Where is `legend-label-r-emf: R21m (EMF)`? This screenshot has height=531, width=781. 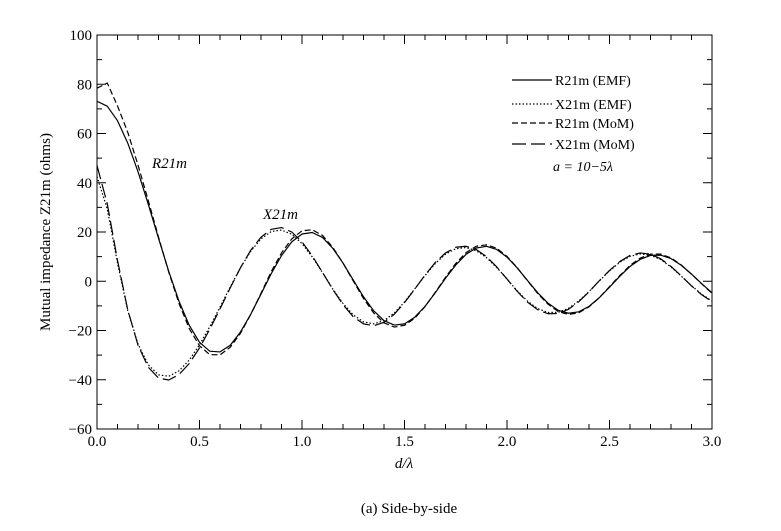 legend-label-r-emf: R21m (EMF) is located at coordinates (593, 81).